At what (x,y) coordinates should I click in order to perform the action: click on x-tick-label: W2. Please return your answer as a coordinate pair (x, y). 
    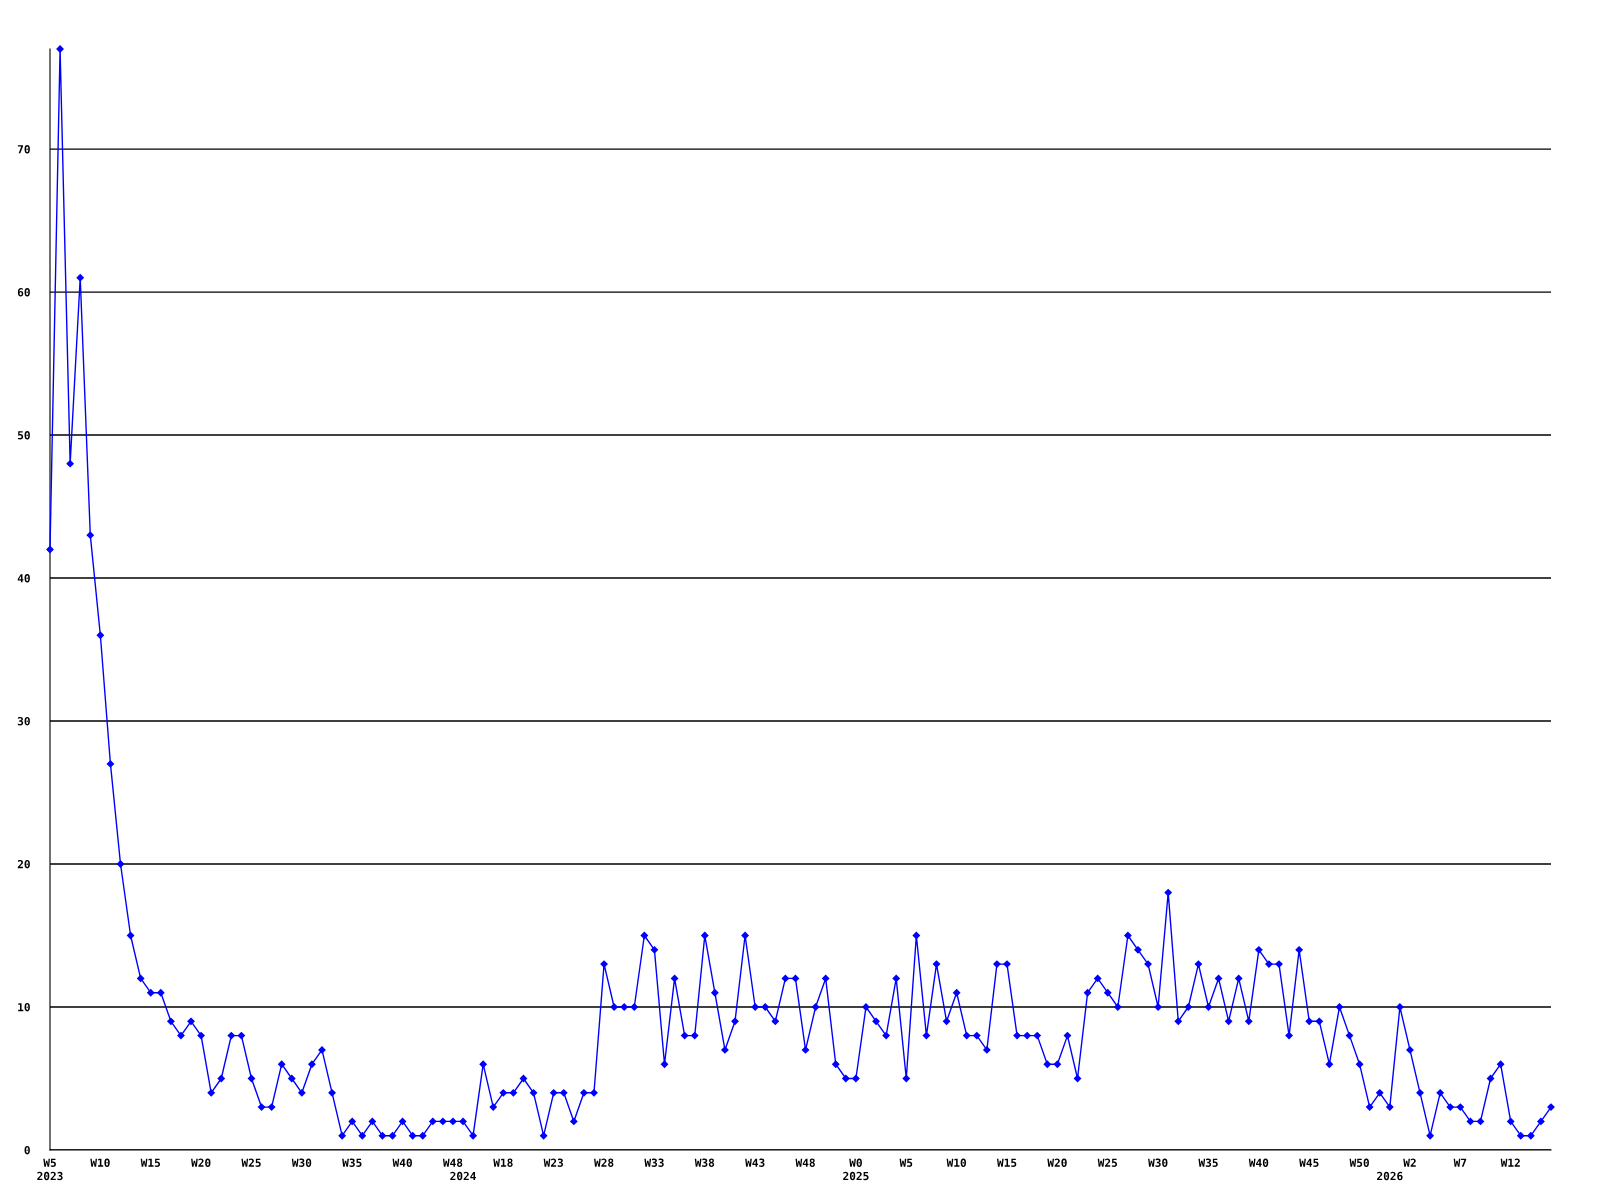
    Looking at the image, I should click on (1409, 1162).